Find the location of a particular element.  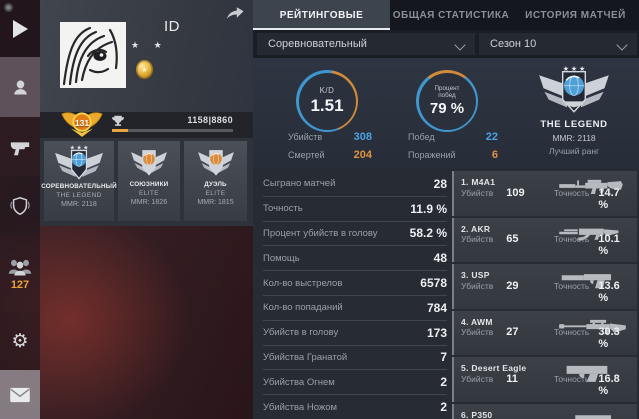

share-icon is located at coordinates (235, 14).